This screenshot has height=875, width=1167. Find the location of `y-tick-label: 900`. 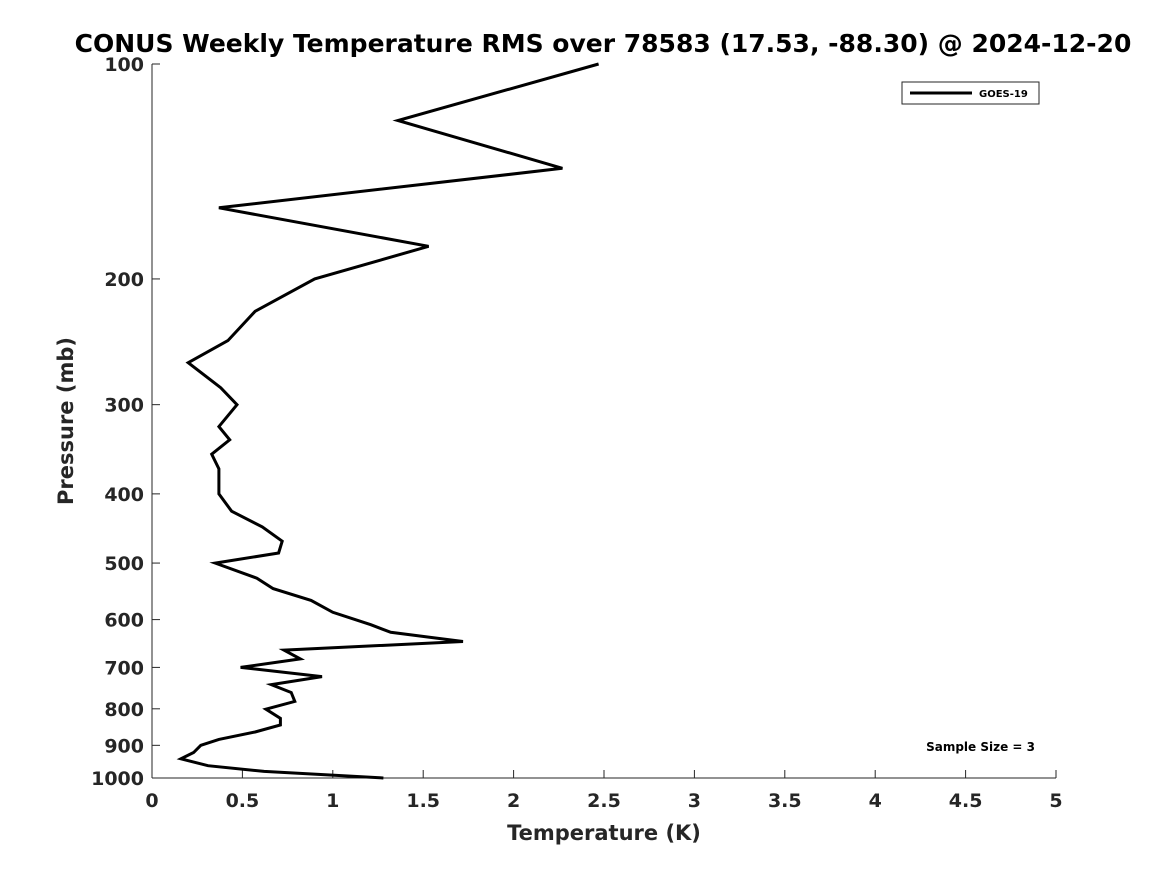

y-tick-label: 900 is located at coordinates (124, 746).